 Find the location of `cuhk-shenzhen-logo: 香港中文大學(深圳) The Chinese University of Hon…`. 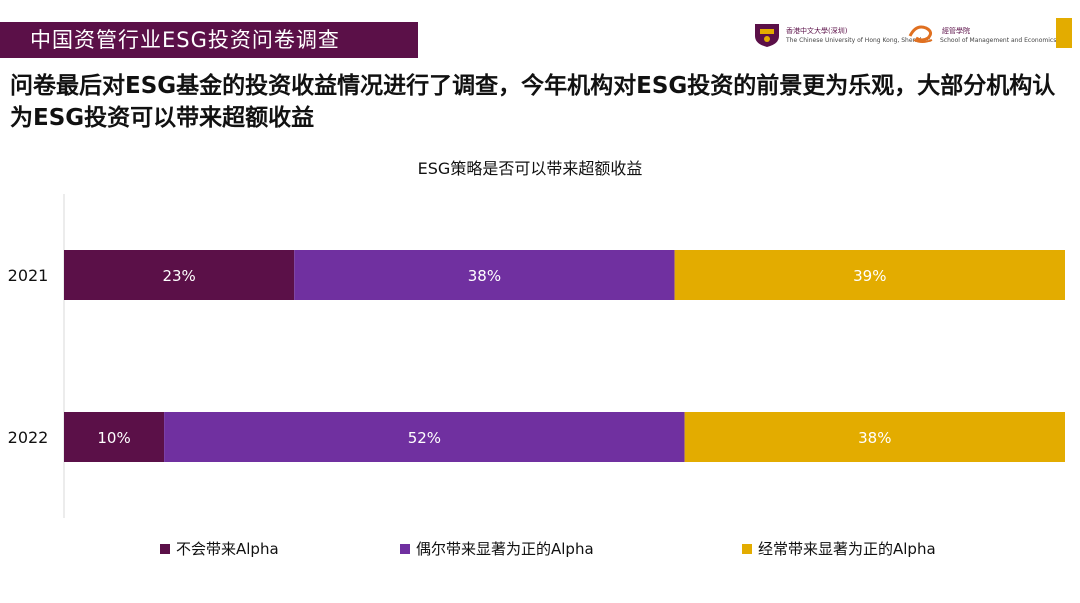

cuhk-shenzhen-logo: 香港中文大學(深圳) The Chinese University of Hon… is located at coordinates (841, 36).